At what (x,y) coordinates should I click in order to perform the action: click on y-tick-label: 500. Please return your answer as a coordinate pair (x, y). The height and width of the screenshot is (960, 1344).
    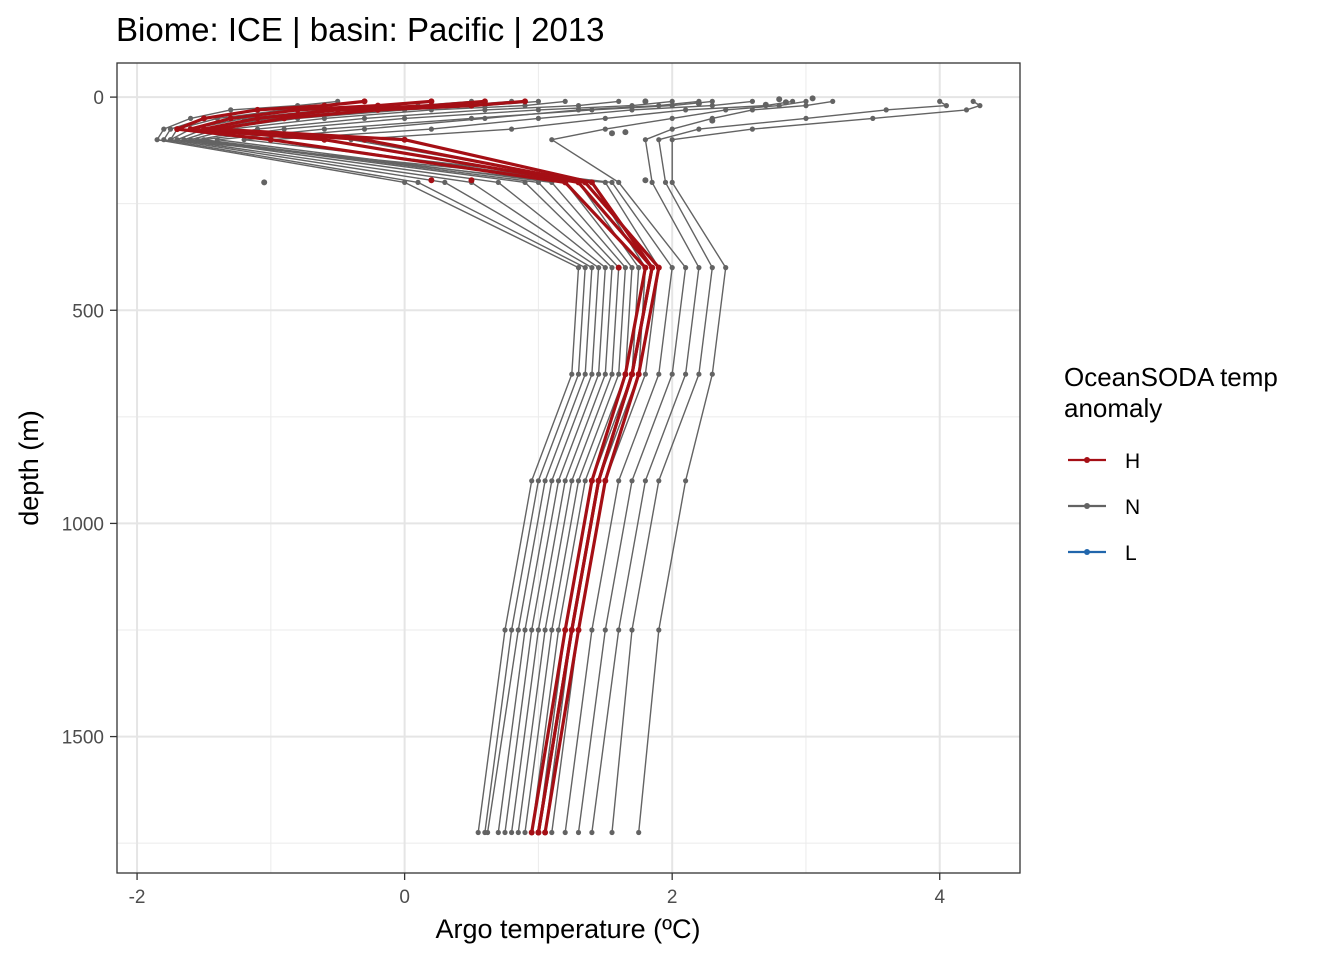
    Looking at the image, I should click on (88, 311).